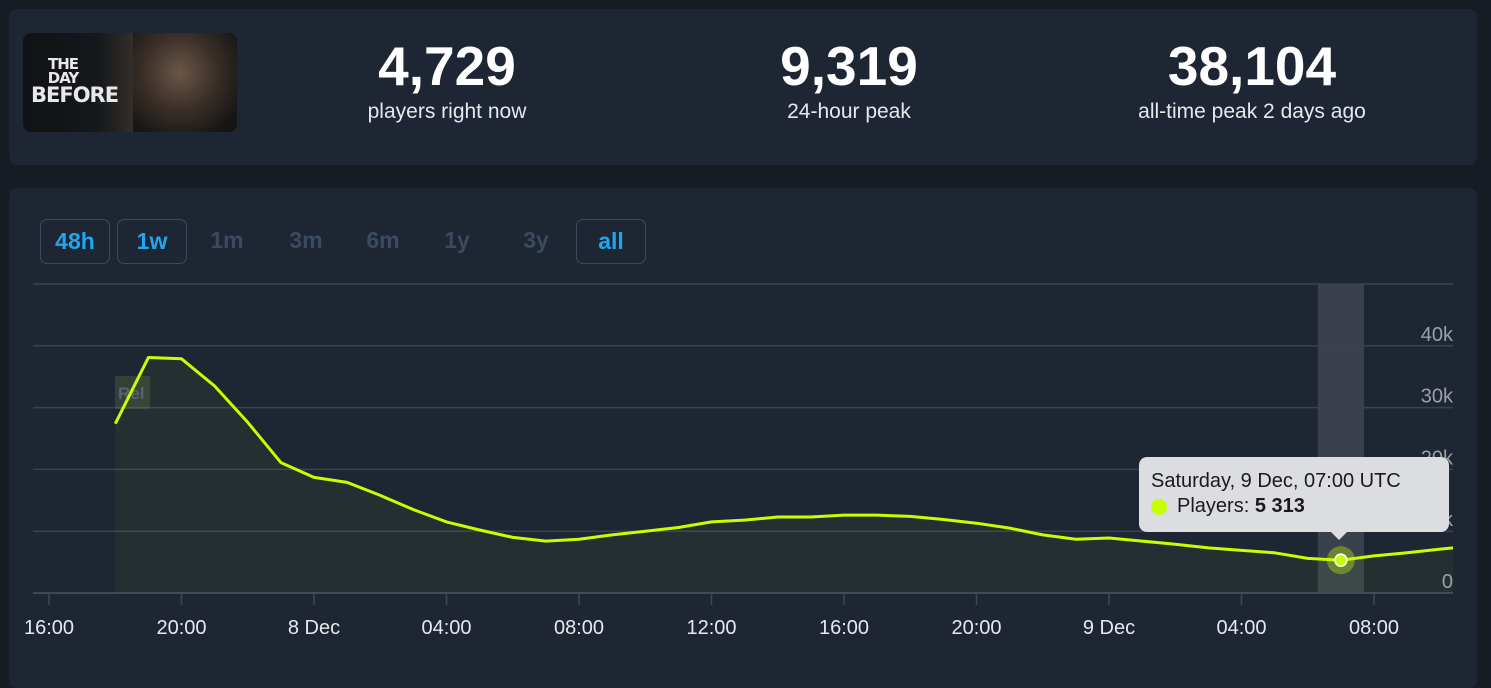 The image size is (1491, 688). What do you see at coordinates (75, 241) in the screenshot?
I see `range-button-48h: 48h` at bounding box center [75, 241].